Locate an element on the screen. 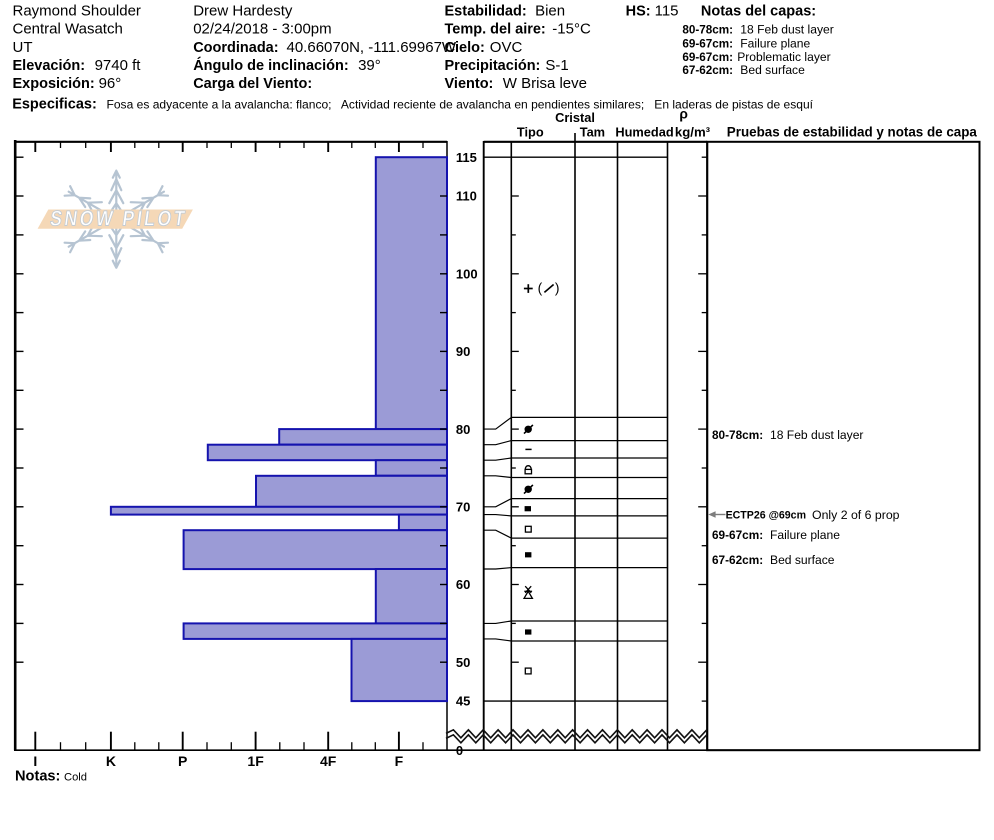 The width and height of the screenshot is (994, 840). svg-text: 9740 ft is located at coordinates (118, 65).